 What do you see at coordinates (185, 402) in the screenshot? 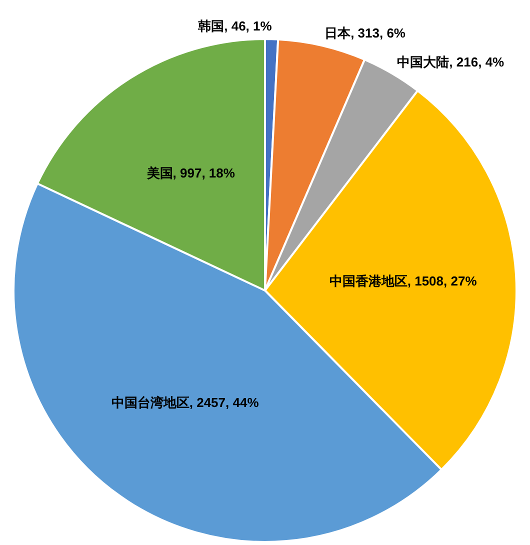
I see `slice-label: 中国台湾地区, 2457, 44%` at bounding box center [185, 402].